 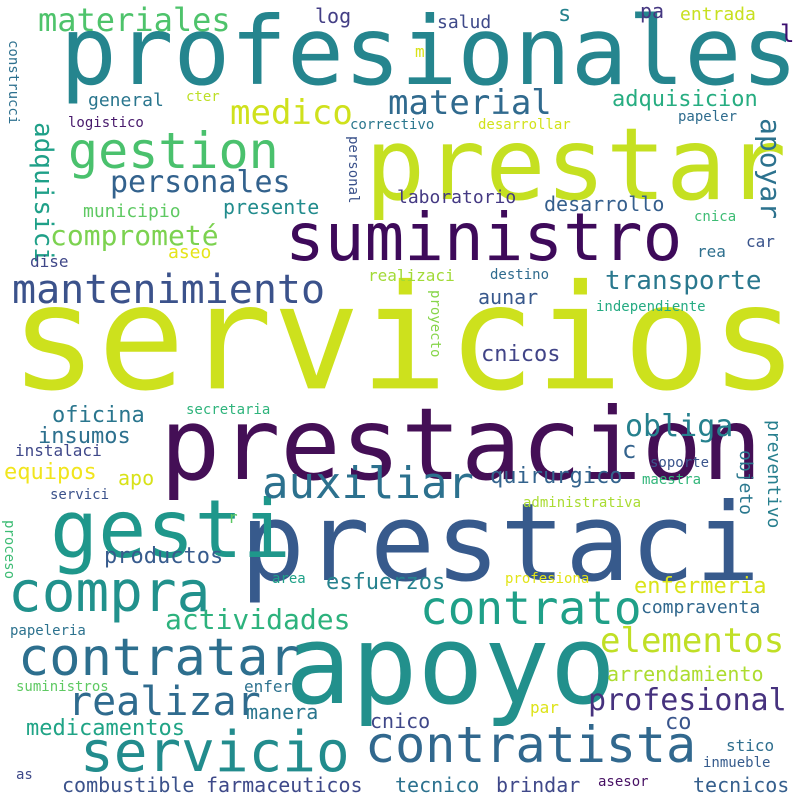 I want to click on word: contratista, so click(x=531, y=745).